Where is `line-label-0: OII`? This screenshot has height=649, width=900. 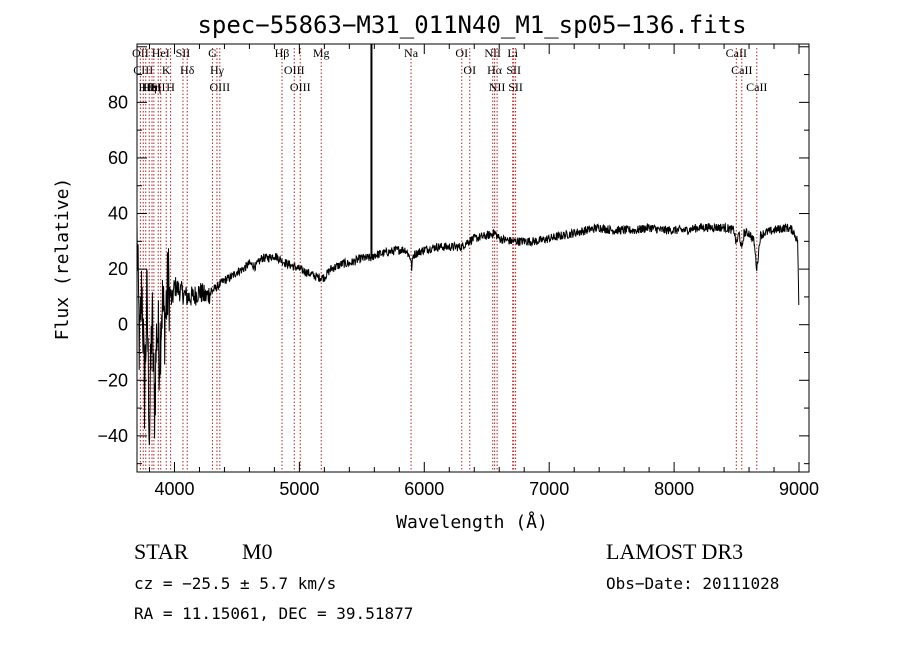
line-label-0: OII is located at coordinates (140, 53).